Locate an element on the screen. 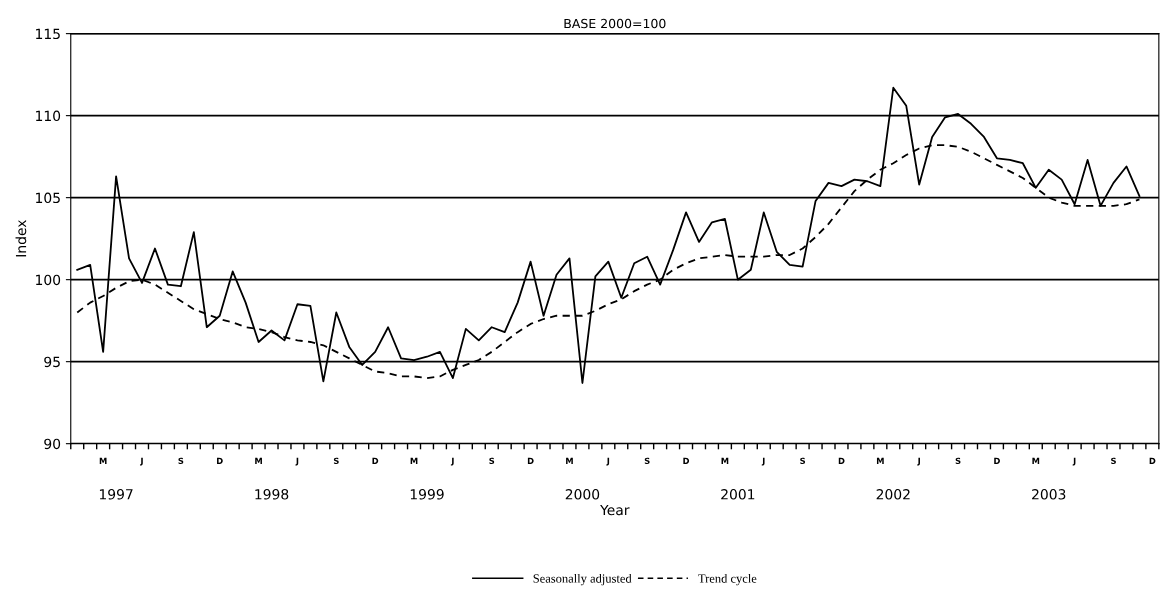 The width and height of the screenshot is (1160, 590). y-axis-title: Index is located at coordinates (21, 238).